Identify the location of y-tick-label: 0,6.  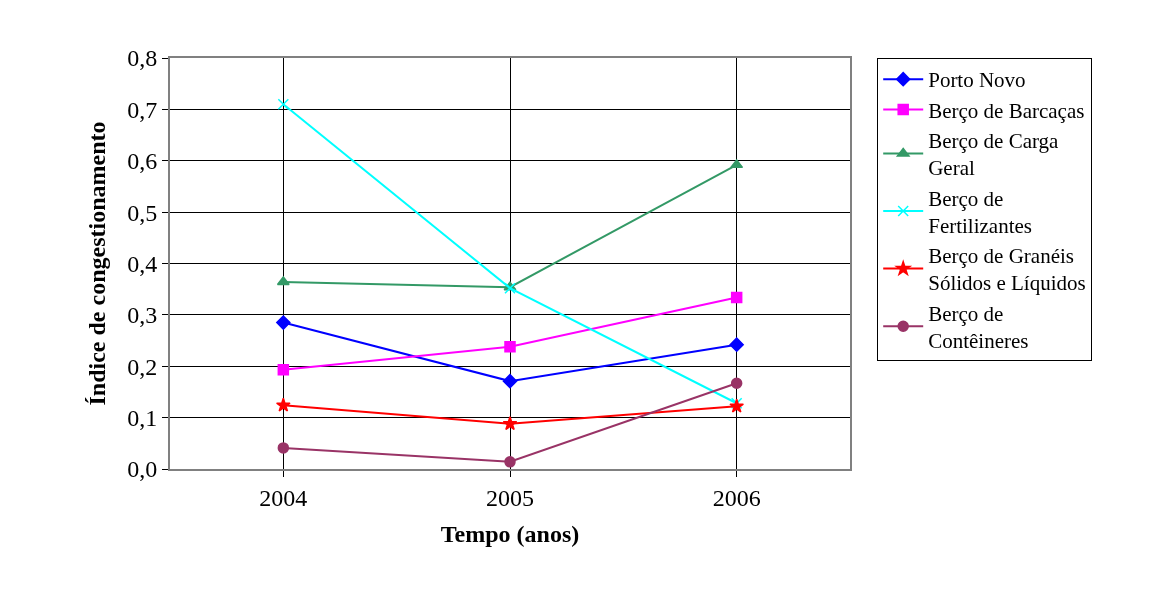
(142, 161).